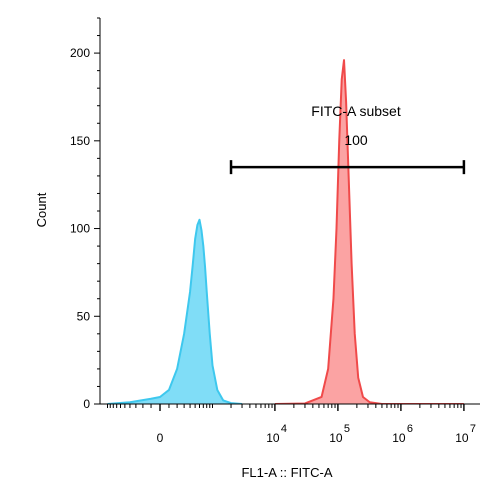 Image resolution: width=493 pixels, height=499 pixels. I want to click on gate-layer: FITC-A subset 100, so click(347, 139).